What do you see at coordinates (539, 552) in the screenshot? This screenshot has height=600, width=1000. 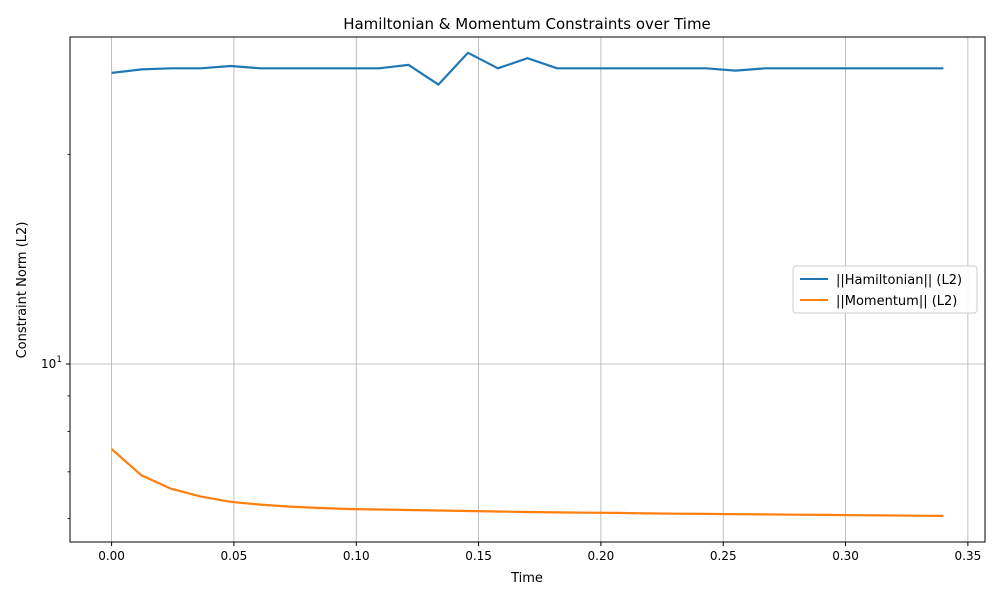 I see `x-axis-ticks: 0.00 0.05 0.10 0.15 0.20 0.25 0.30 0.35` at bounding box center [539, 552].